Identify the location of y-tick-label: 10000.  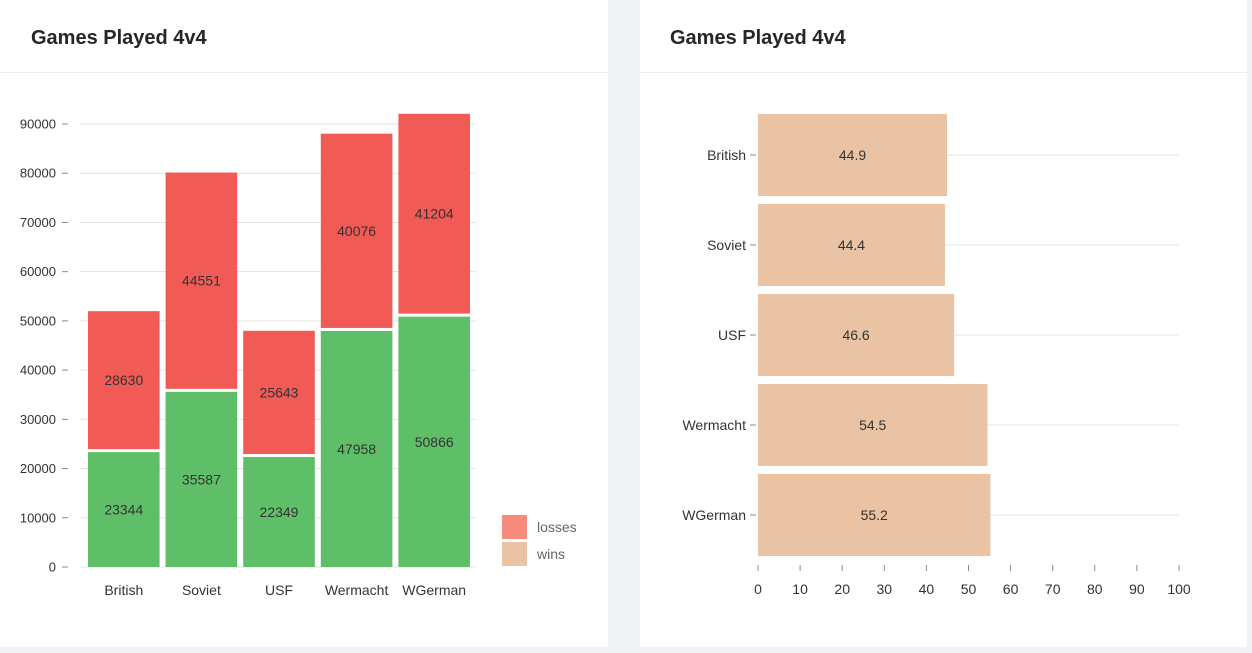
(38, 517).